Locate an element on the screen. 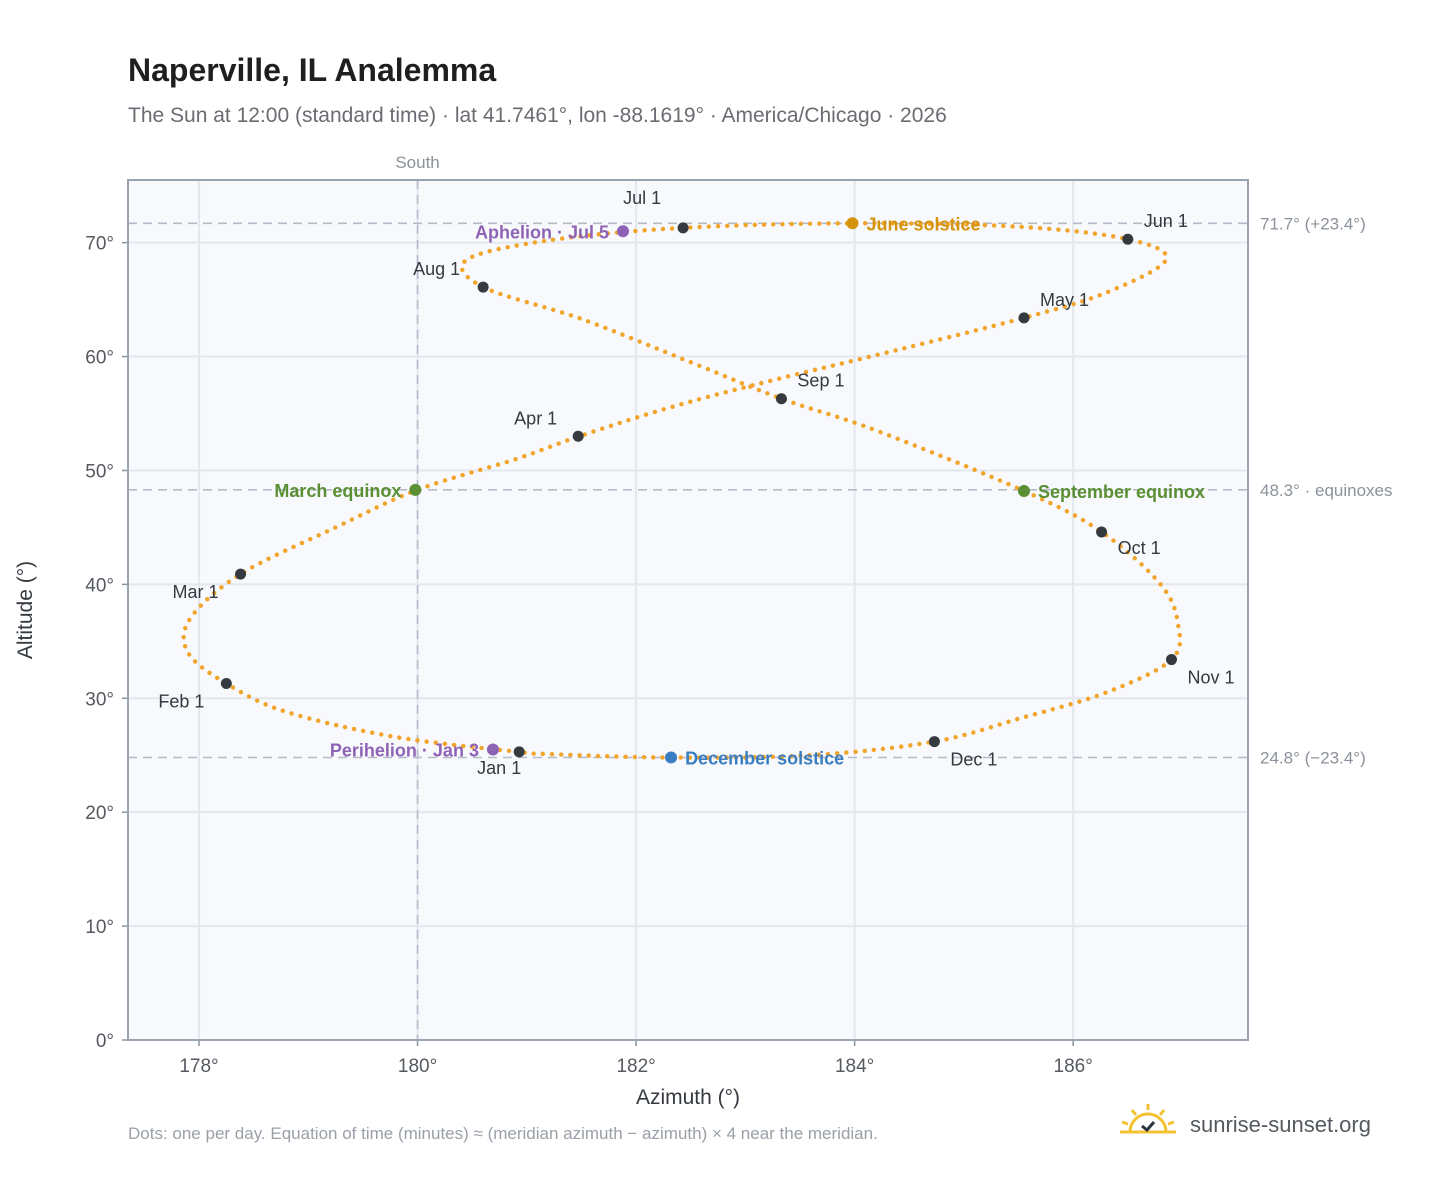 Image resolution: width=1448 pixels, height=1188 pixels. reference-label: 71.7° (+23.4°) is located at coordinates (1313, 223).